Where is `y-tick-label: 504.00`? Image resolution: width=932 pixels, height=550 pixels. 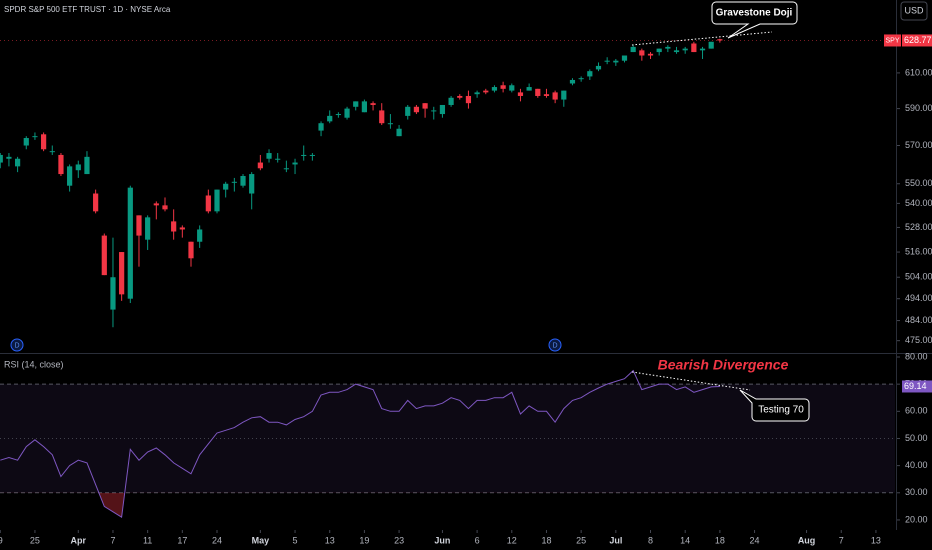
y-tick-label: 504.00 is located at coordinates (918, 277).